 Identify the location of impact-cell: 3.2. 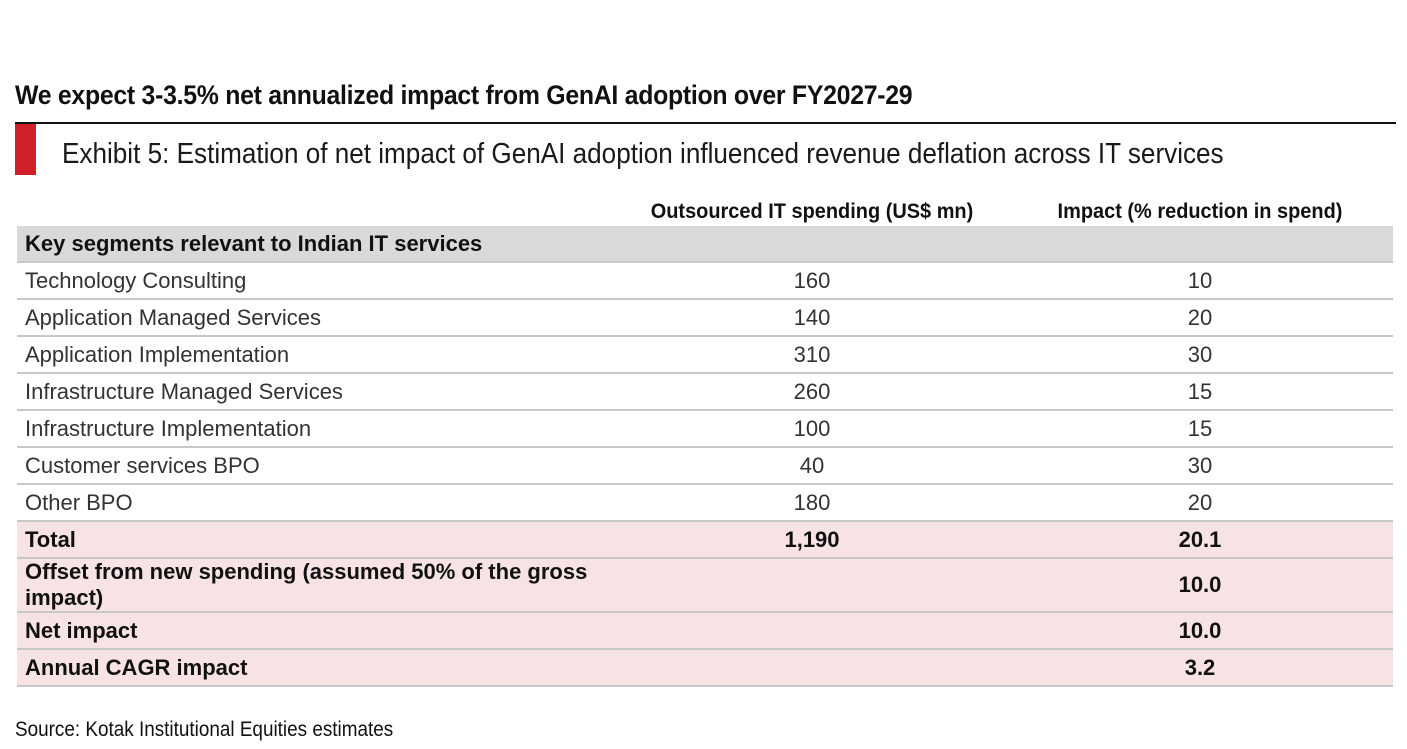
(1200, 668).